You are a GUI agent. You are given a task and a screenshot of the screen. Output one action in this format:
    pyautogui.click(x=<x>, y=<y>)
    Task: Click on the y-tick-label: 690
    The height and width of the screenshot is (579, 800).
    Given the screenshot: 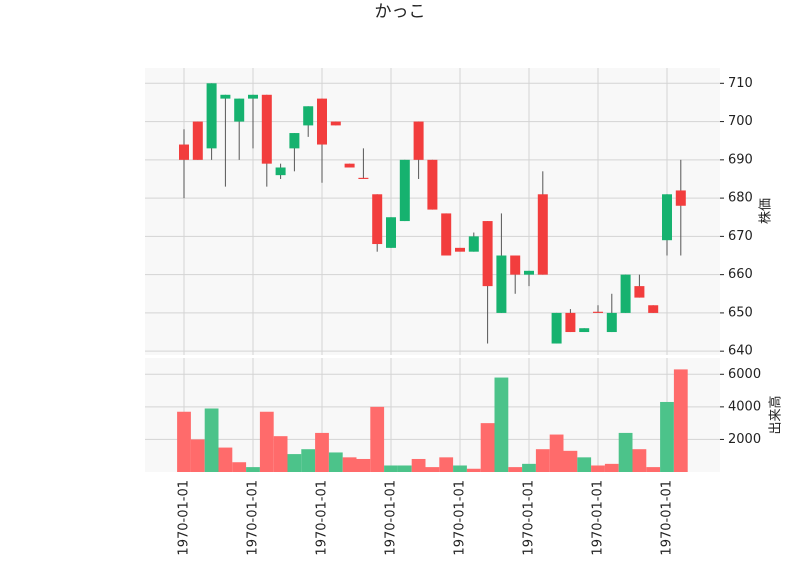 What is the action you would take?
    pyautogui.click(x=740, y=159)
    